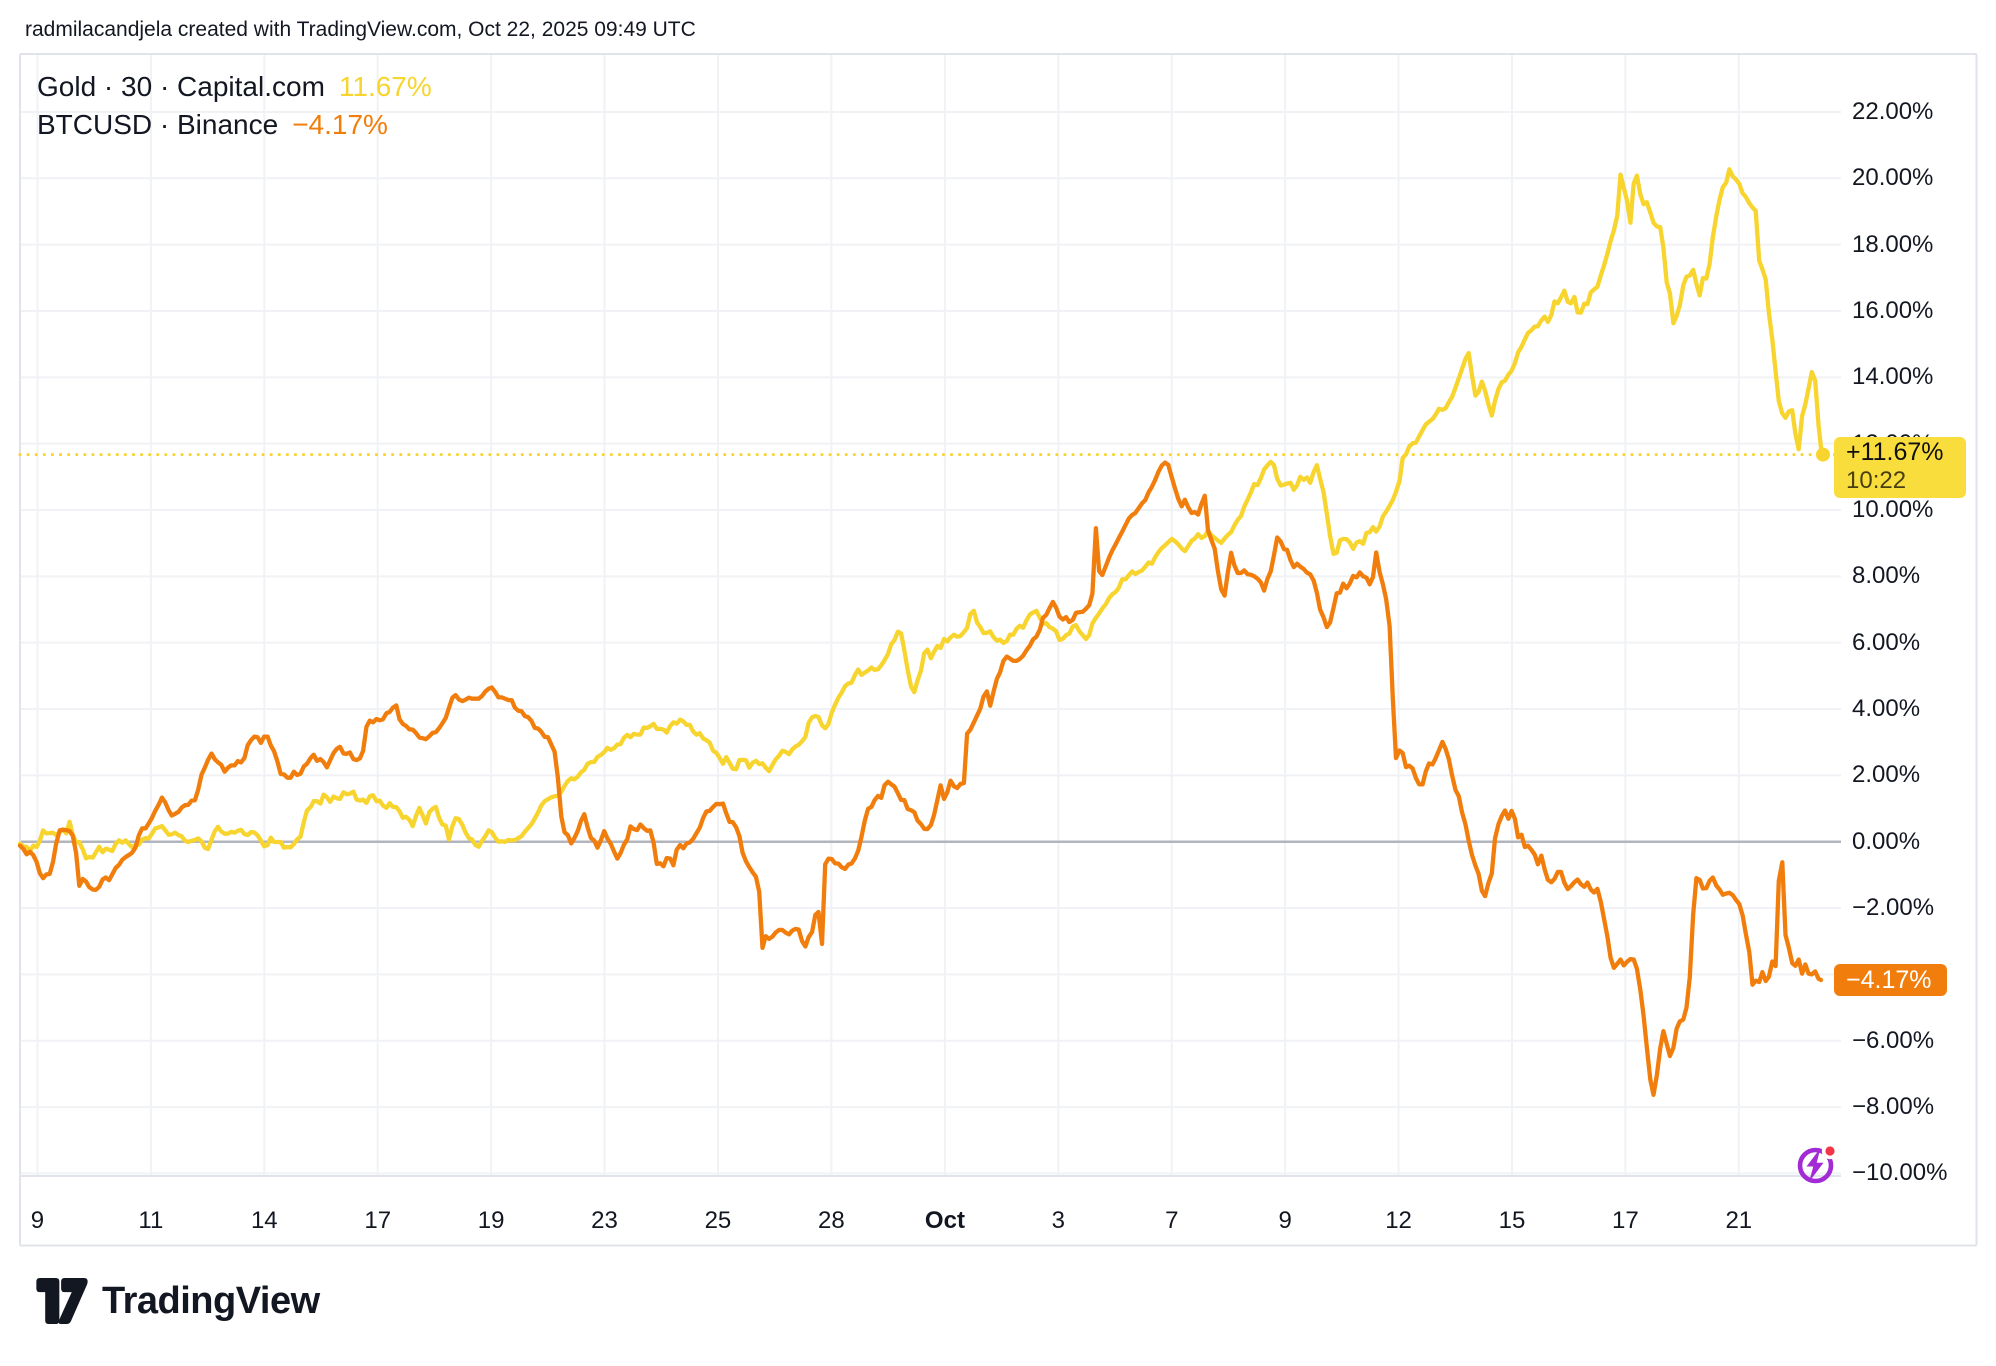 Image resolution: width=1996 pixels, height=1366 pixels. Describe the element at coordinates (158, 124) in the screenshot. I see `legend-btcusd-symbol: BTCUSD · Binance` at that location.